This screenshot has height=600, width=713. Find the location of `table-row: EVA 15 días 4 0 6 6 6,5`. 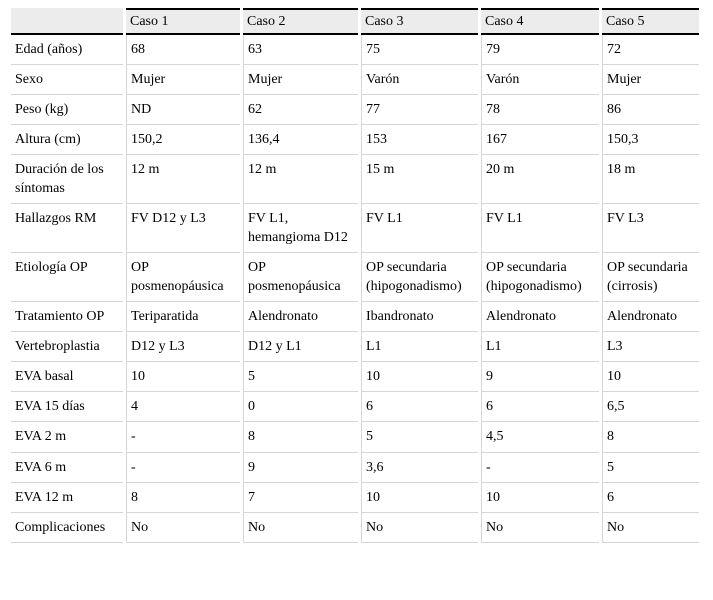

table-row: EVA 15 días 4 0 6 6 6,5 is located at coordinates (355, 407).